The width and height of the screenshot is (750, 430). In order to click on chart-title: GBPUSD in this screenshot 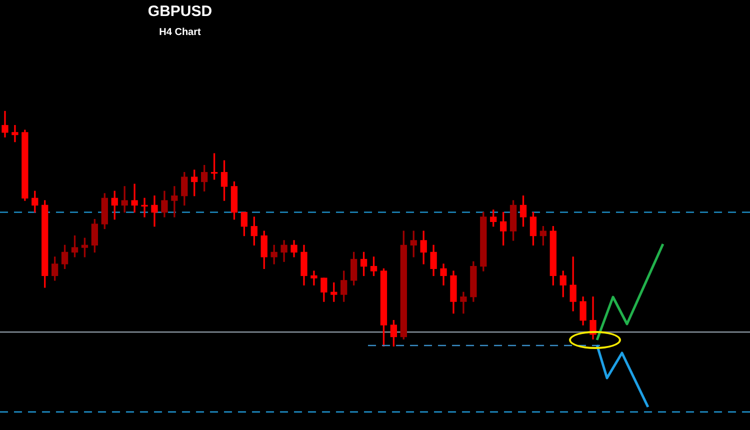, I will do `click(180, 11)`.